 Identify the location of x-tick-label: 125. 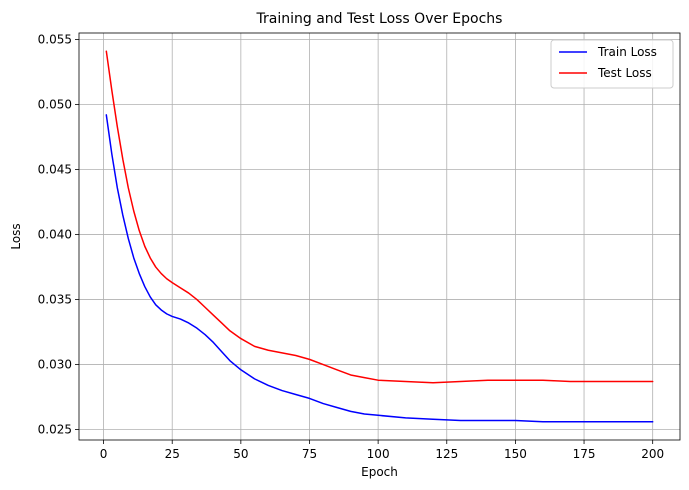
(446, 454).